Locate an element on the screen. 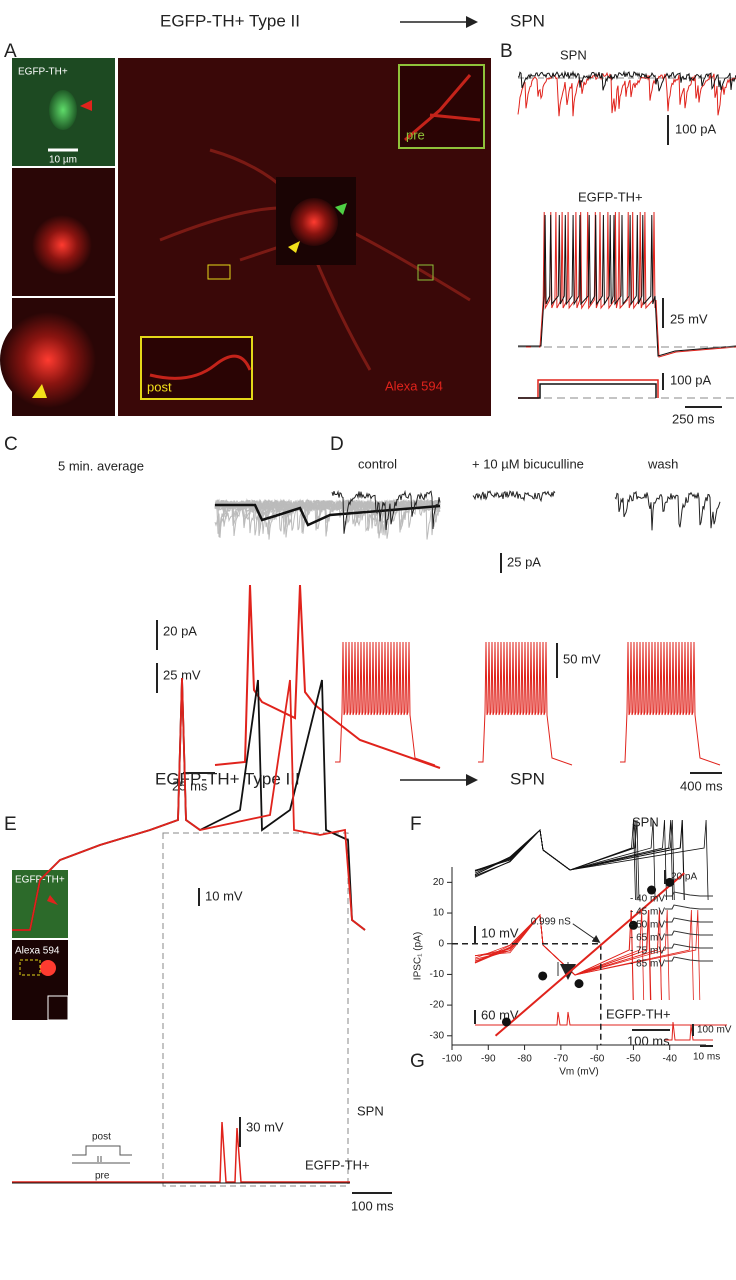 The image size is (736, 1280). inset-label: pre is located at coordinates (415, 134).